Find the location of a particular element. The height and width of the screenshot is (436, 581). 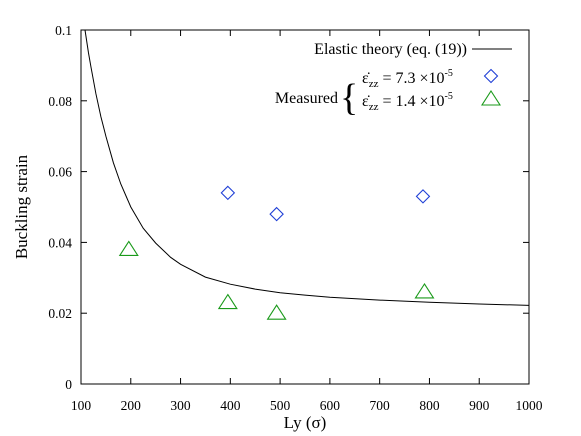

legend-entry-elastic-theory: Elastic theory (eq. (19)) is located at coordinates (390, 49).